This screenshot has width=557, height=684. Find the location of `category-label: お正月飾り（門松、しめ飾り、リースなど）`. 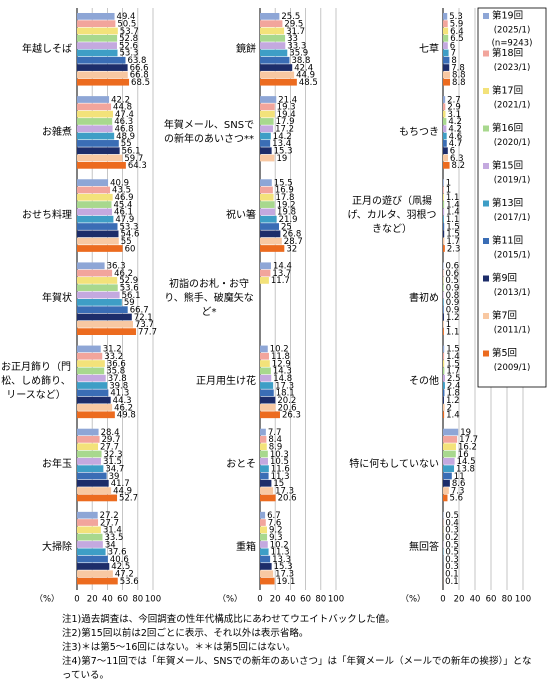

category-label: お正月飾り（門松、しめ飾り、リースなど） is located at coordinates (36, 382).